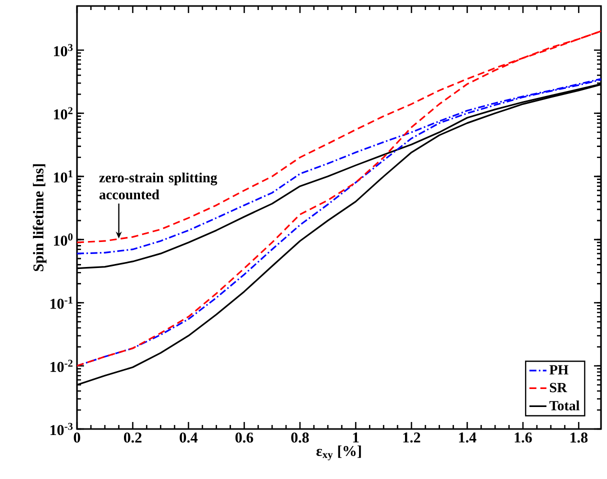 The height and width of the screenshot is (479, 607). What do you see at coordinates (63, 113) in the screenshot?
I see `y-tick-label: 10$^{2}$` at bounding box center [63, 113].